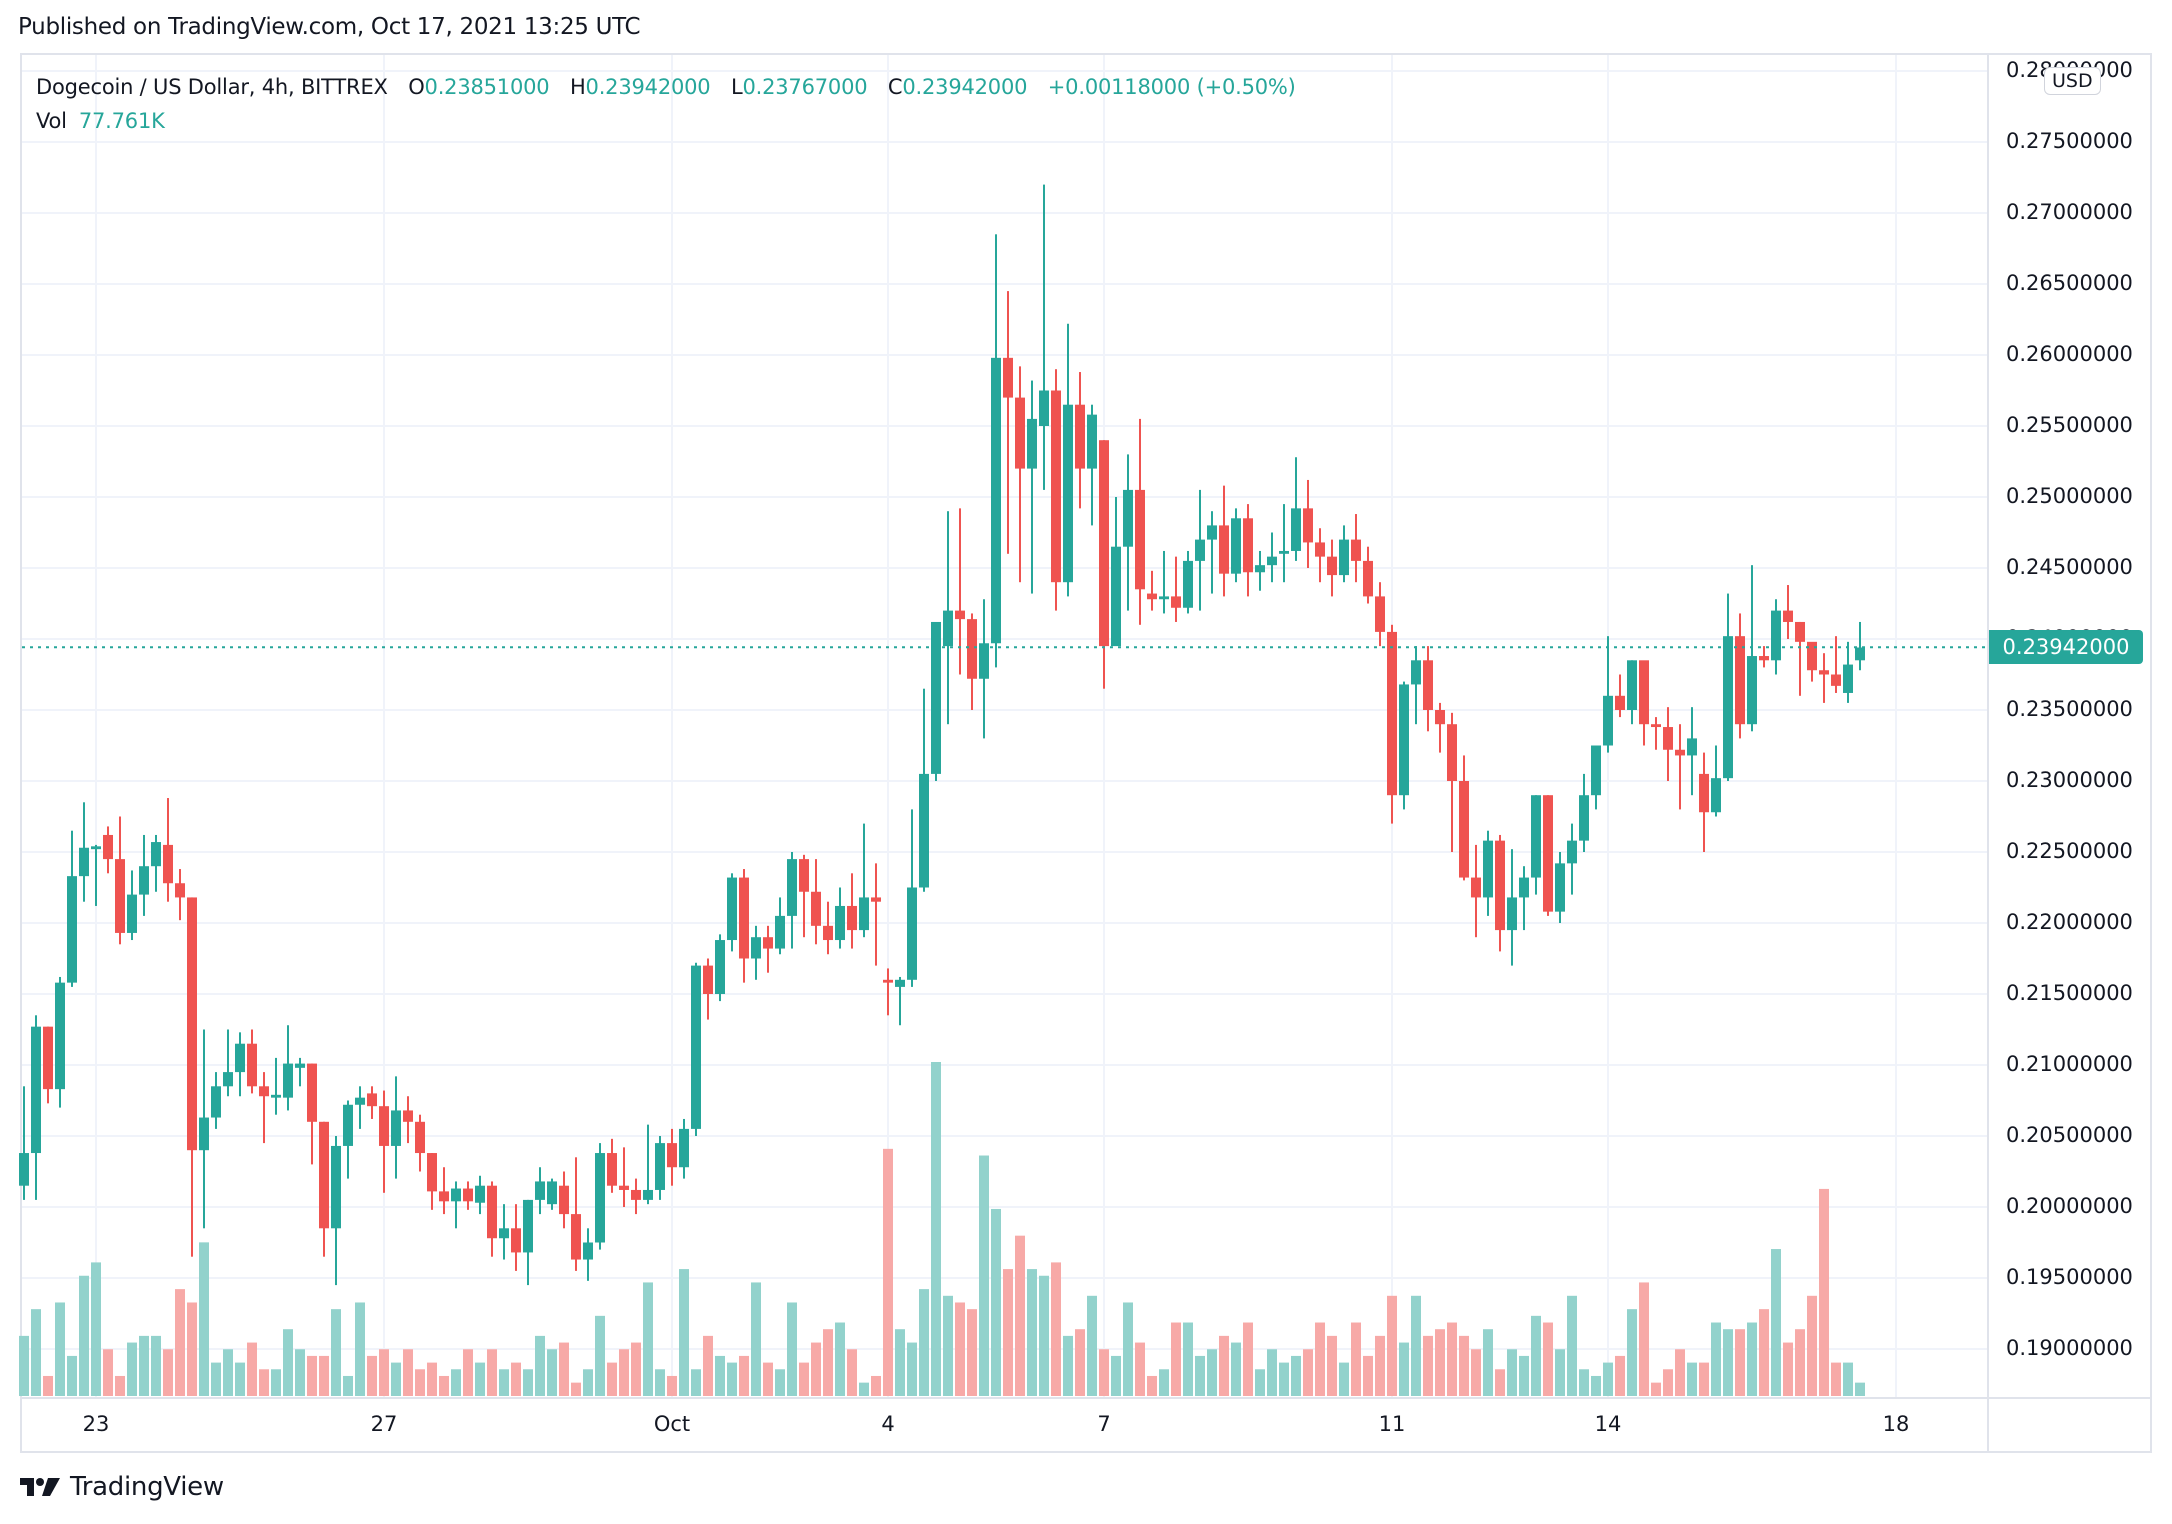  What do you see at coordinates (2069, 141) in the screenshot?
I see `price-tick-label: 0.27500000` at bounding box center [2069, 141].